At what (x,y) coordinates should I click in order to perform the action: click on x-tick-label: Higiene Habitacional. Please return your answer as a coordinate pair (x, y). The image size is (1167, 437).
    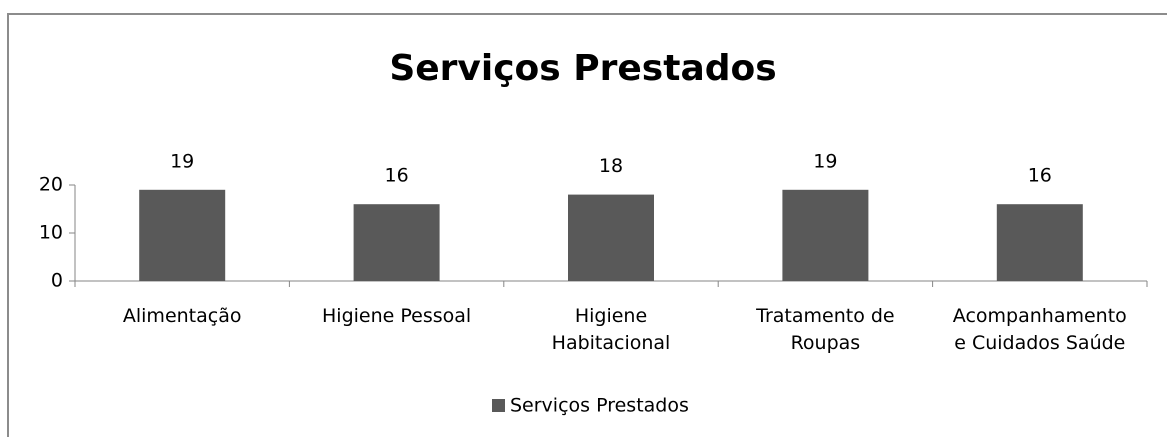
    Looking at the image, I should click on (611, 329).